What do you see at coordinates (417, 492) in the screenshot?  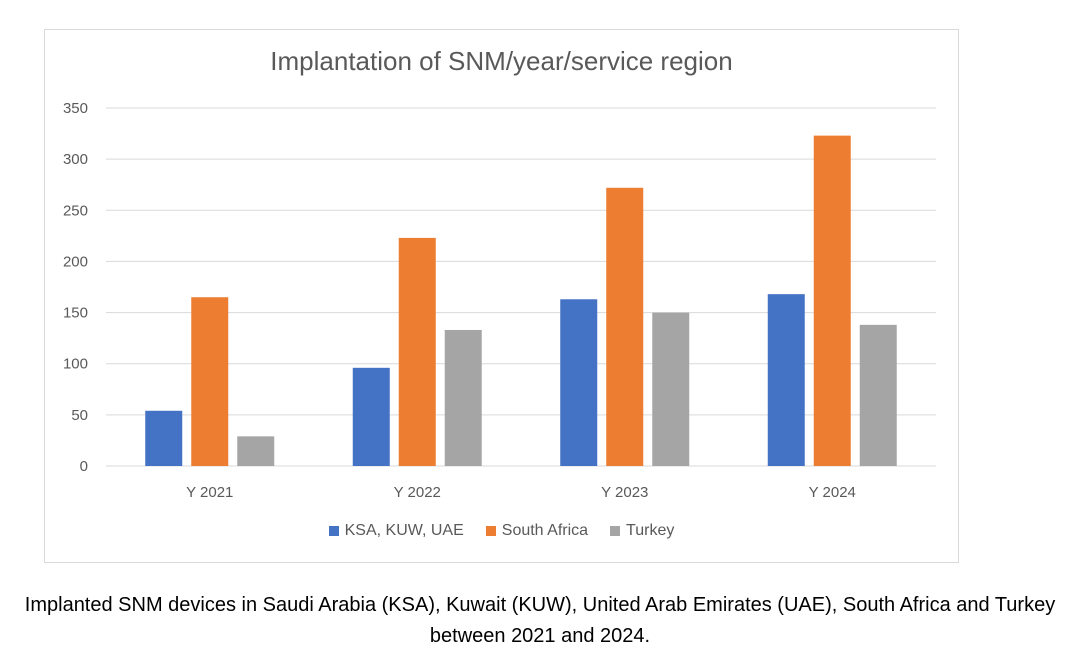 I see `x-tick-label-y-2022: Y 2022` at bounding box center [417, 492].